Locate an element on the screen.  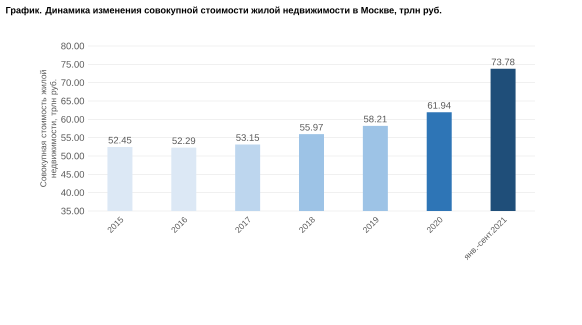
y-axis-title: Совокупная стоимость жилой недвижимости, трлн руб. is located at coordinates (49, 128).